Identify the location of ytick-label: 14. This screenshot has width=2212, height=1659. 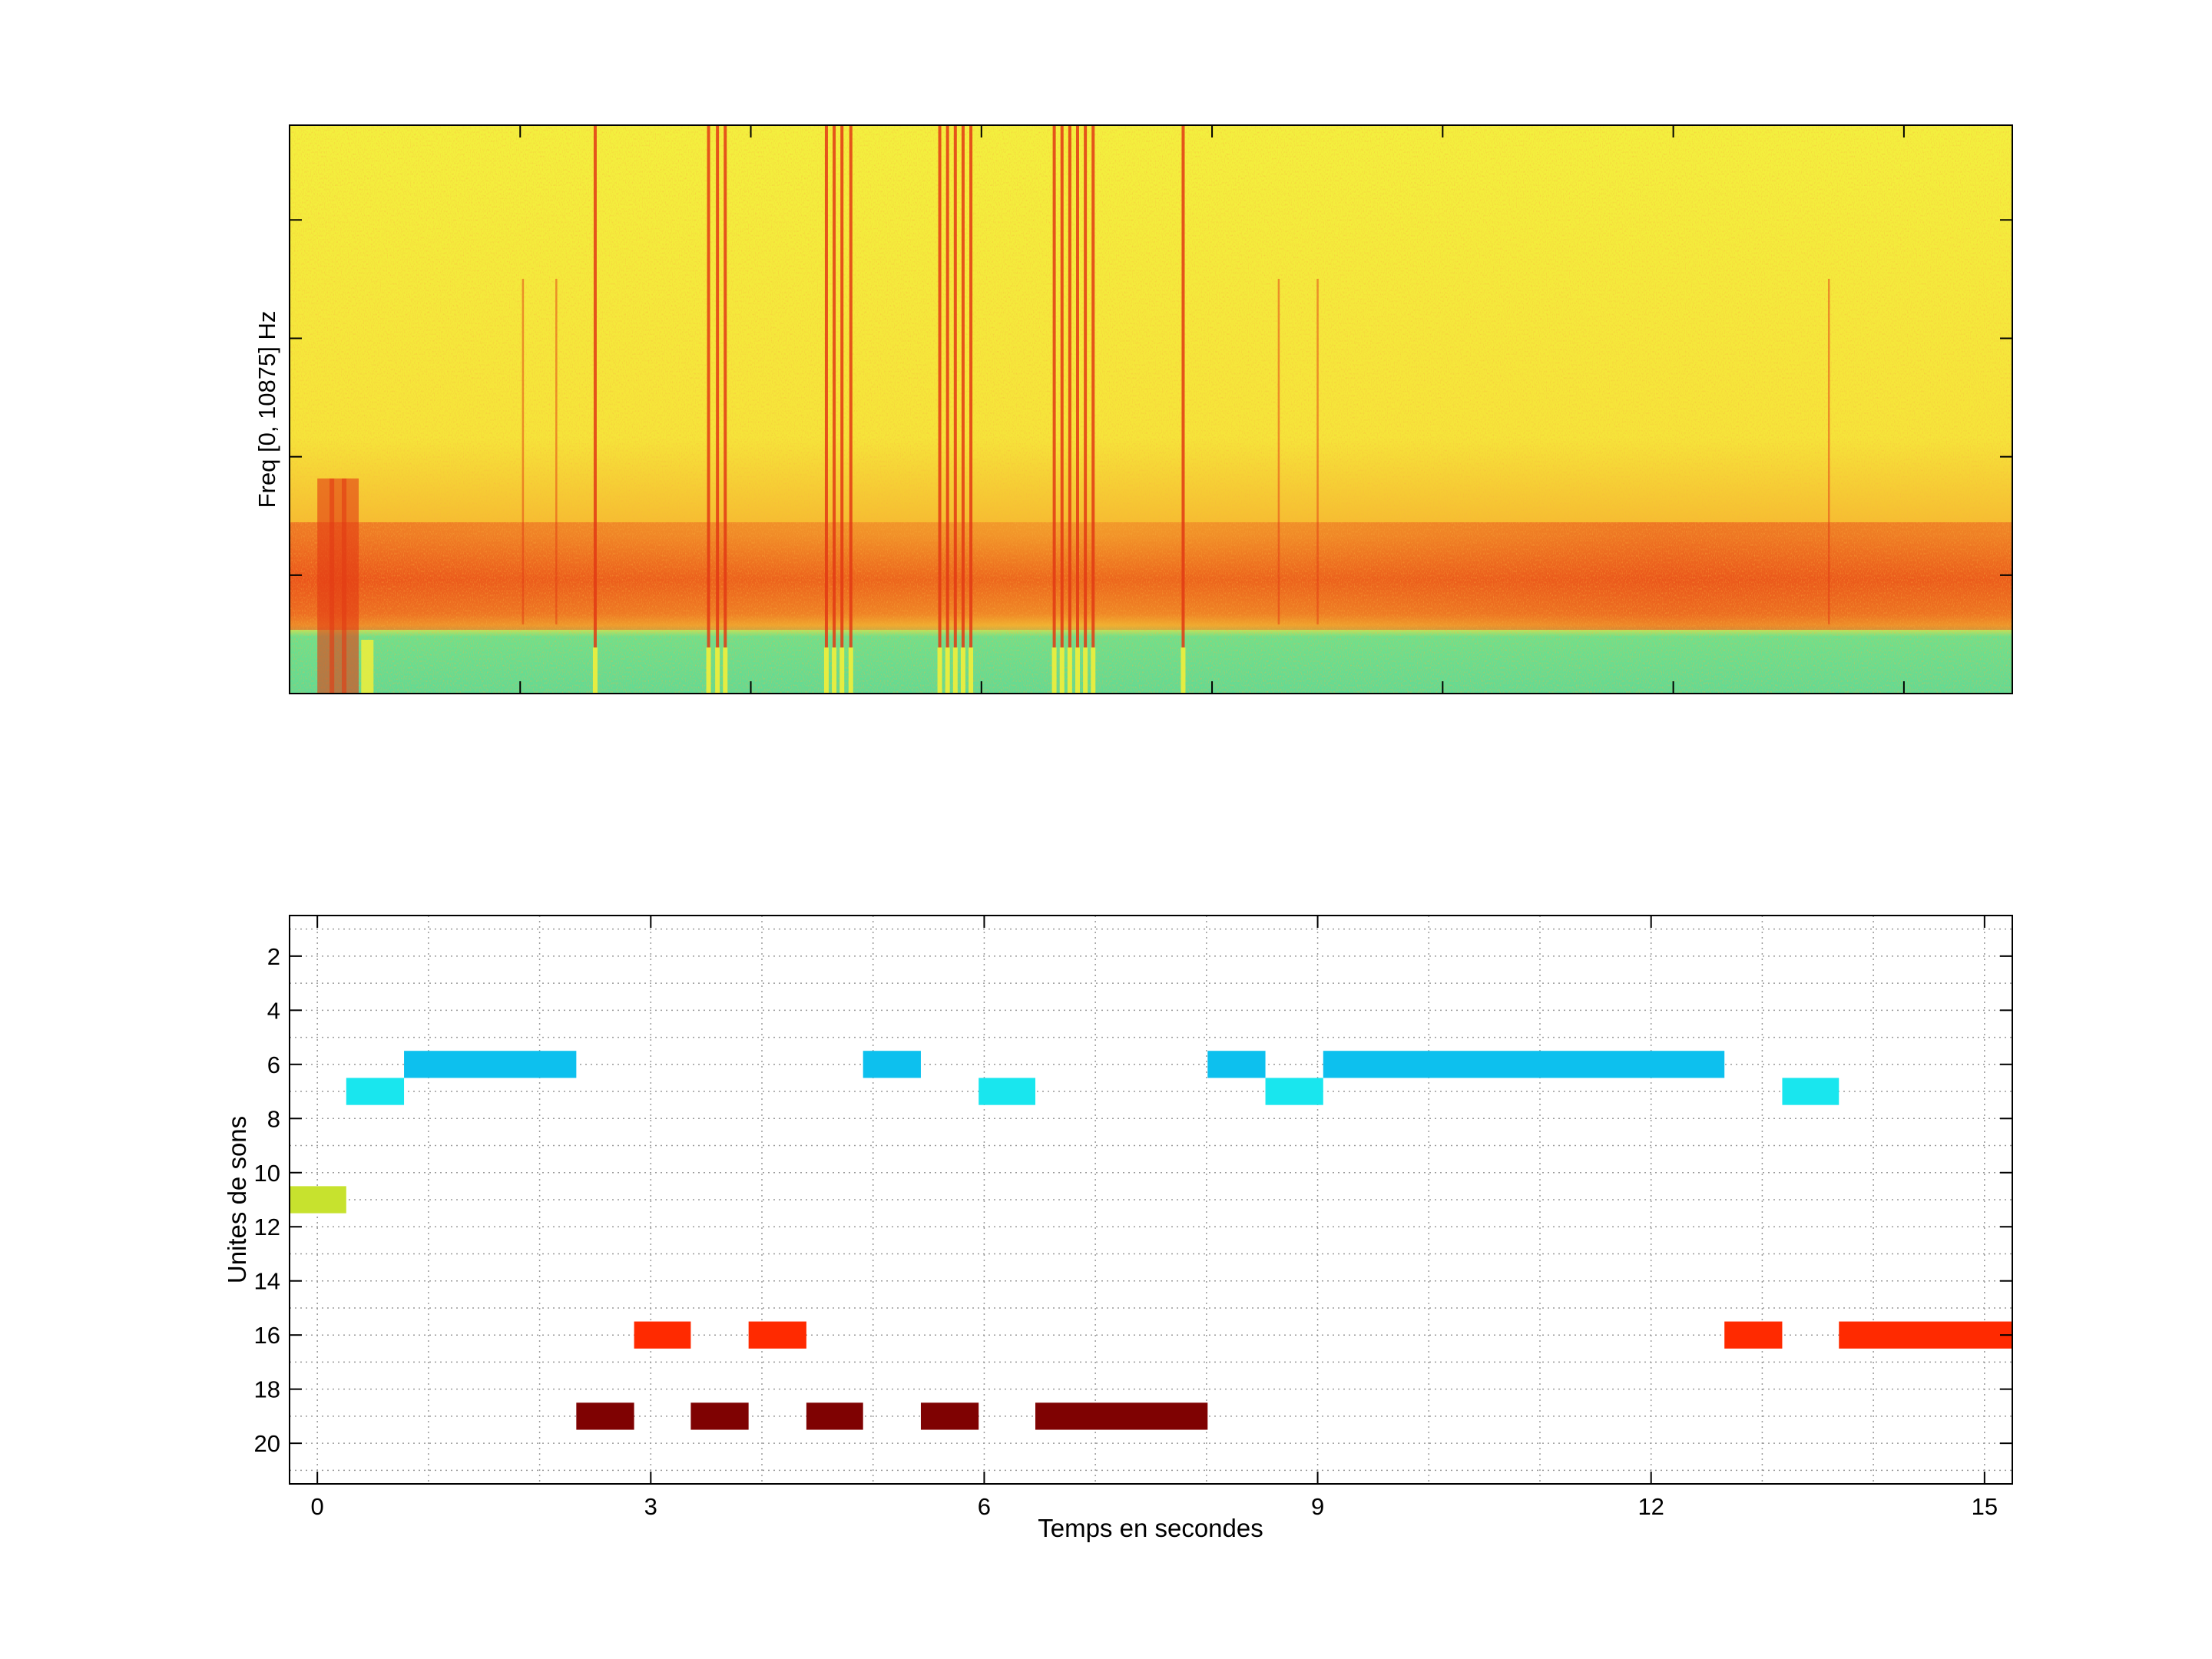
(267, 1281).